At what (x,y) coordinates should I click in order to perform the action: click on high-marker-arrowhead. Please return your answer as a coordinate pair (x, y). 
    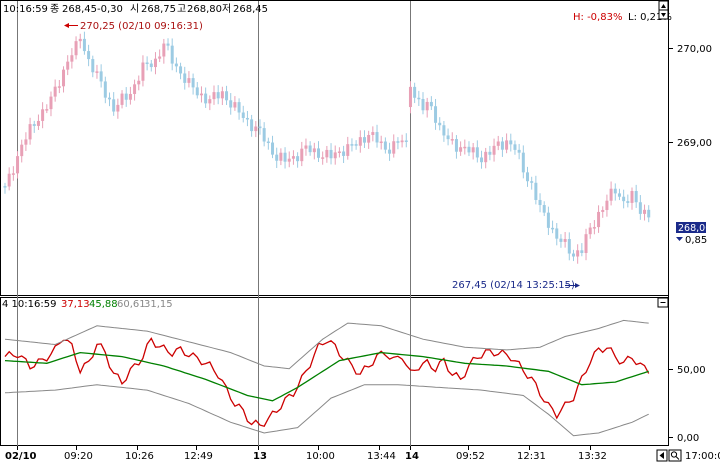
    Looking at the image, I should click on (66, 25).